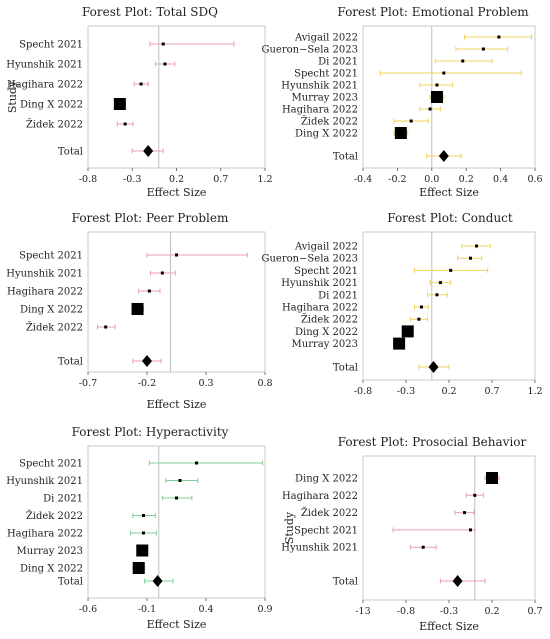 The image size is (550, 639). I want to click on chart-title: Forest Plot: Peer Problem, so click(150, 218).